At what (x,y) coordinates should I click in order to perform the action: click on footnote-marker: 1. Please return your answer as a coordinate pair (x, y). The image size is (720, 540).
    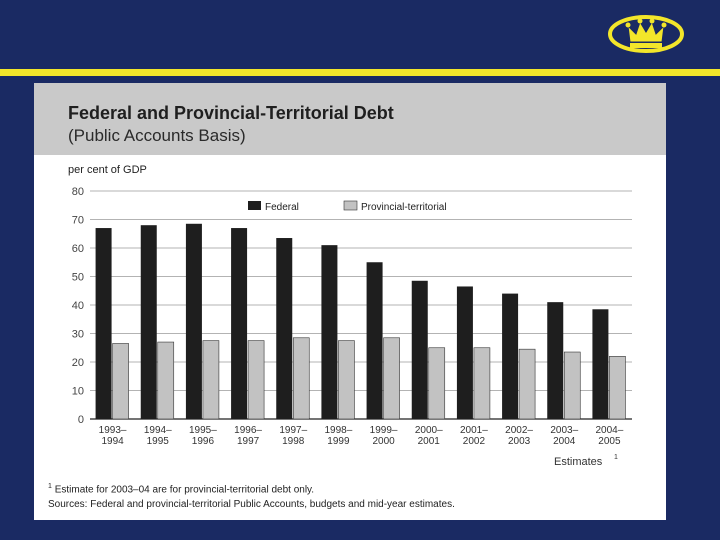
    Looking at the image, I should click on (50, 486).